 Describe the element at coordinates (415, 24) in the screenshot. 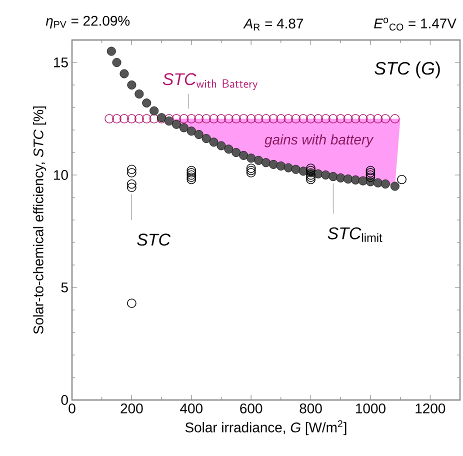

I see `text: E$^{o}$$_{CO}$ = 1.47V` at that location.